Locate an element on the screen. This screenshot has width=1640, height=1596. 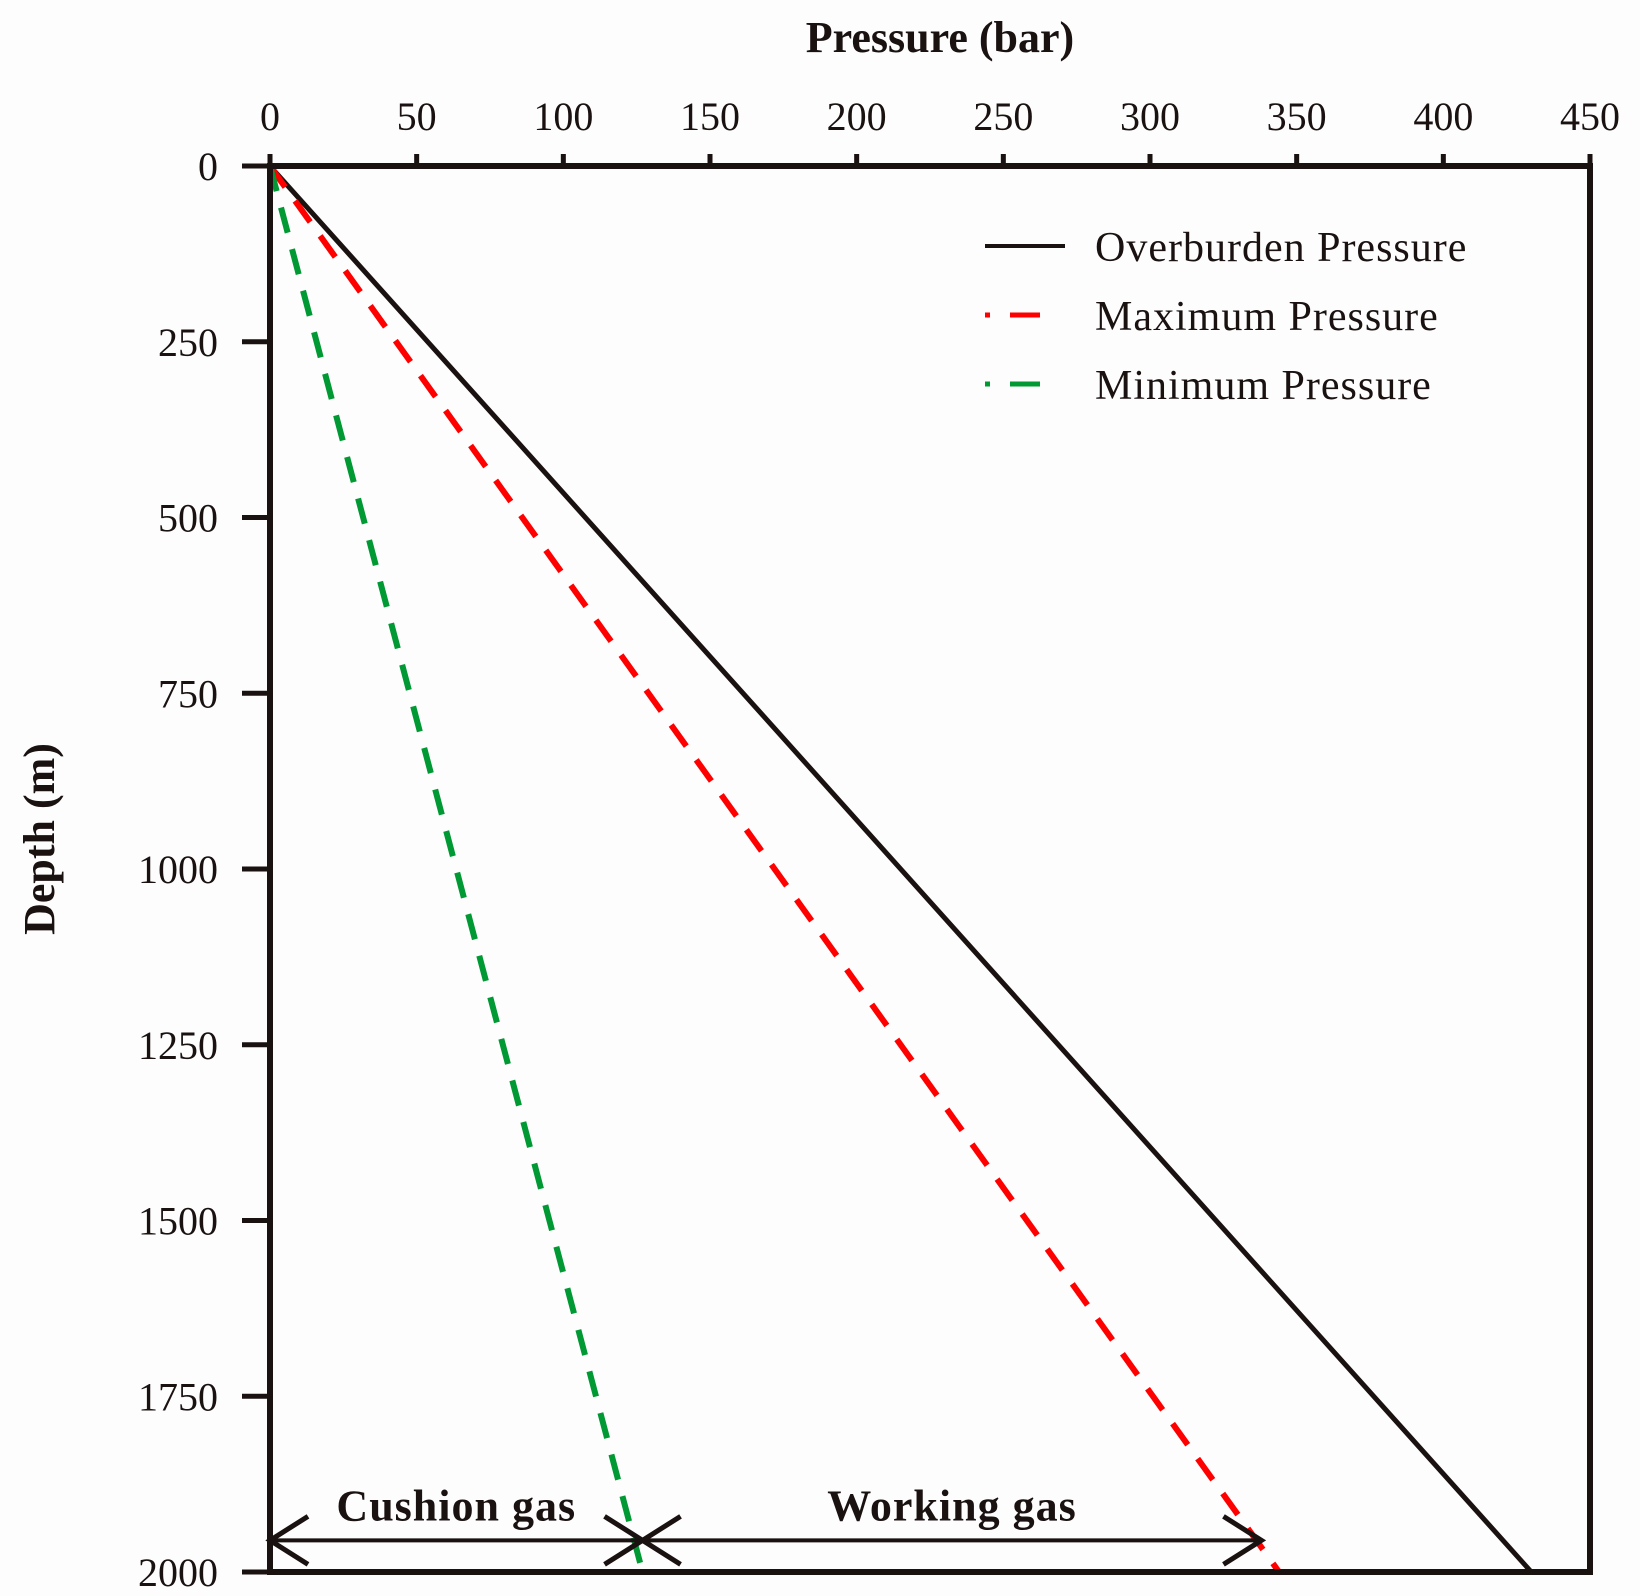
working-gas-arrow-head-left is located at coordinates (659, 1540).